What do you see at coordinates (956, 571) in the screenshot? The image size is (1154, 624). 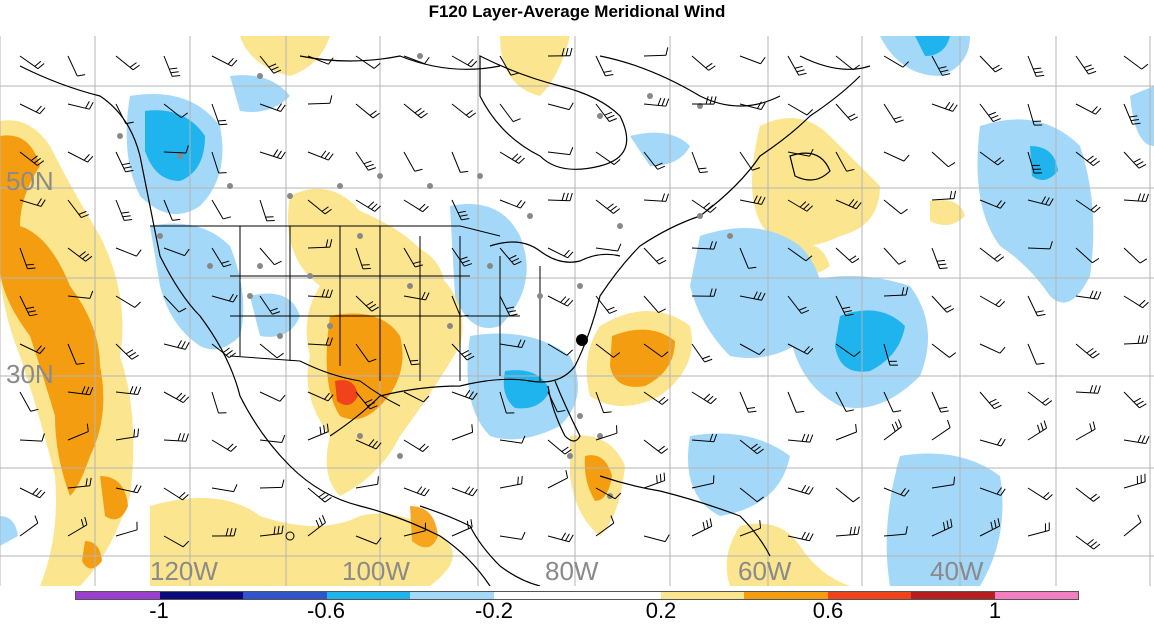 I see `lon-label-40w: 40W` at bounding box center [956, 571].